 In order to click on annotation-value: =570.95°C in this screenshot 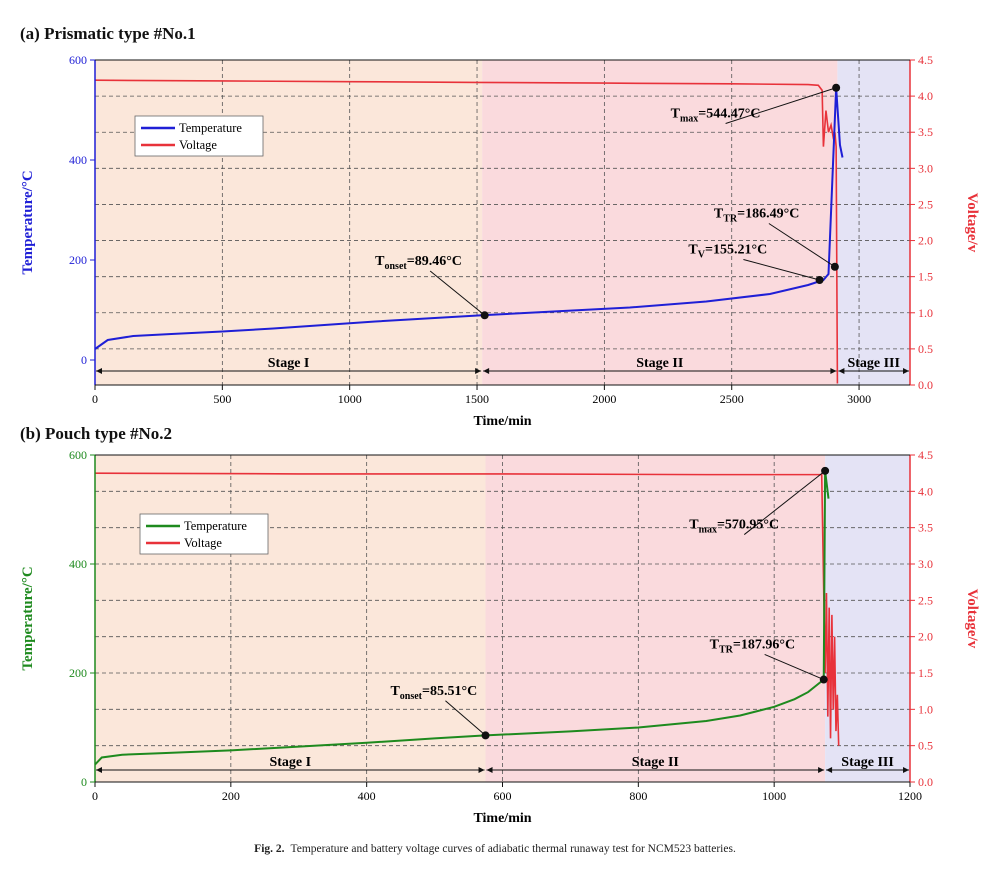, I will do `click(748, 525)`.